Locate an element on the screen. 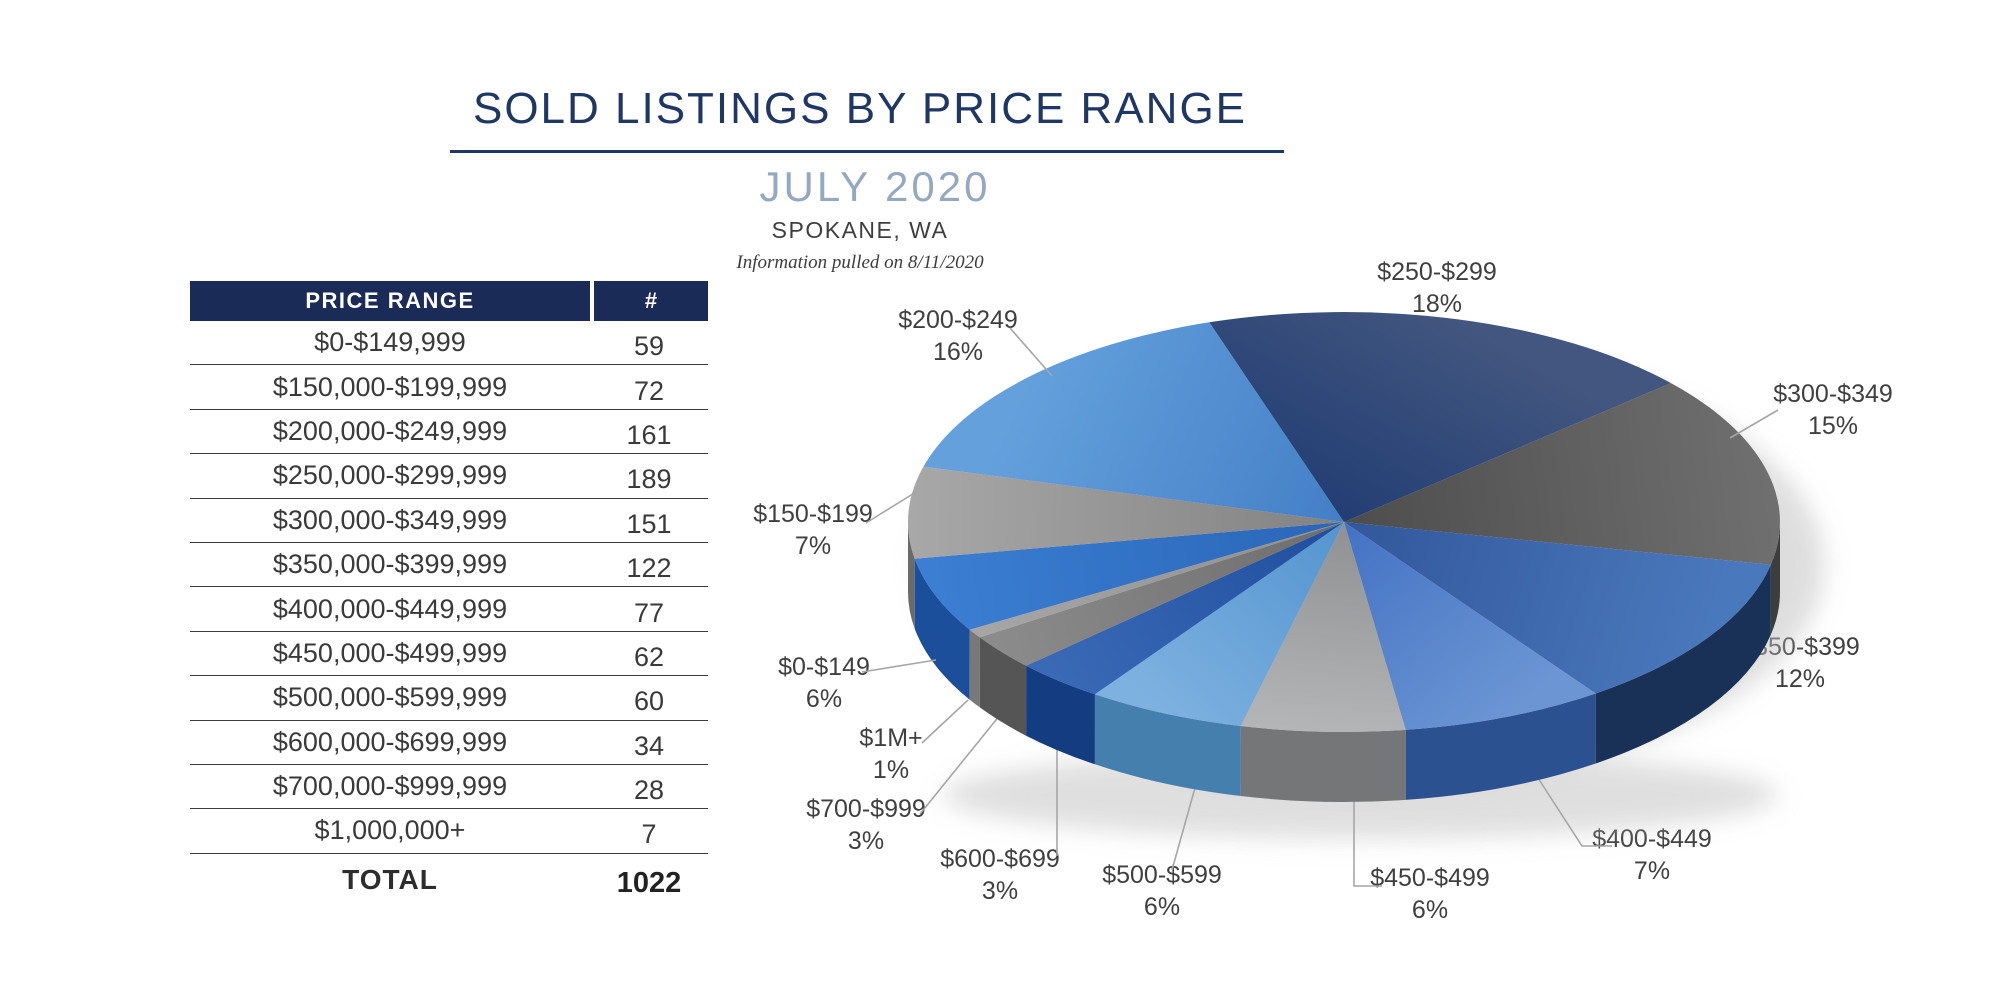 The width and height of the screenshot is (2000, 1000). pie-slice-$250-$299 is located at coordinates (1440, 417).